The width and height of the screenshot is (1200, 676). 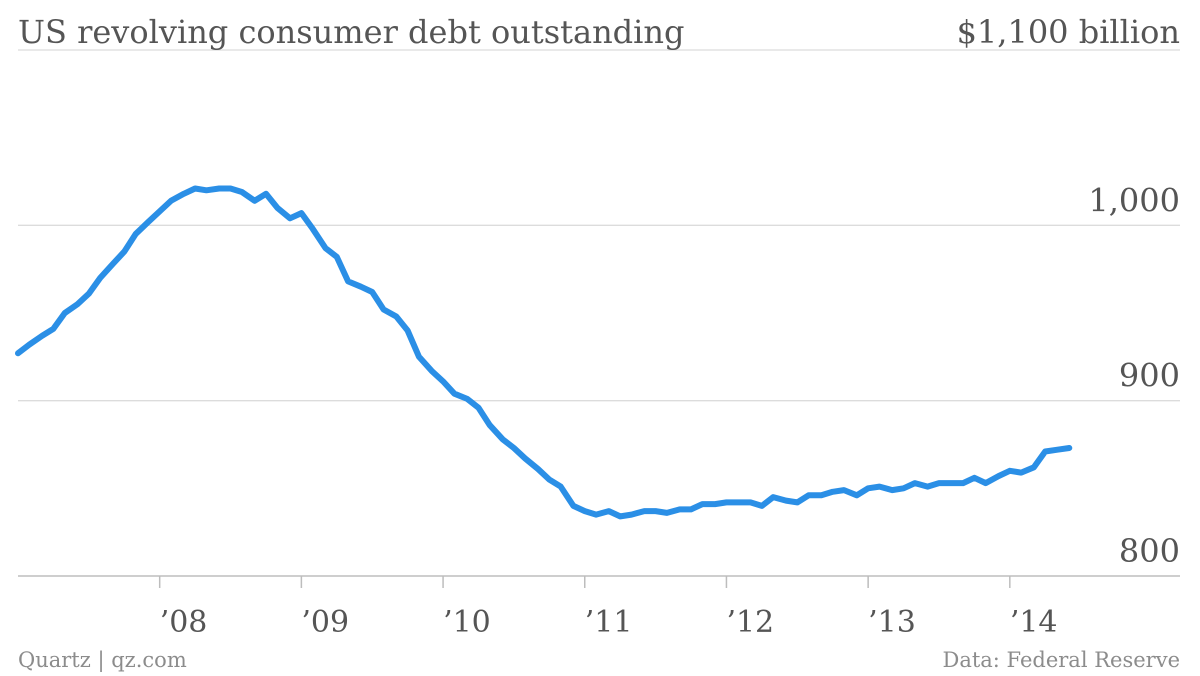 I want to click on x-axis: ’08 ’09 ’10 ’11 ’12 ’13 ’14, so click(x=608, y=608).